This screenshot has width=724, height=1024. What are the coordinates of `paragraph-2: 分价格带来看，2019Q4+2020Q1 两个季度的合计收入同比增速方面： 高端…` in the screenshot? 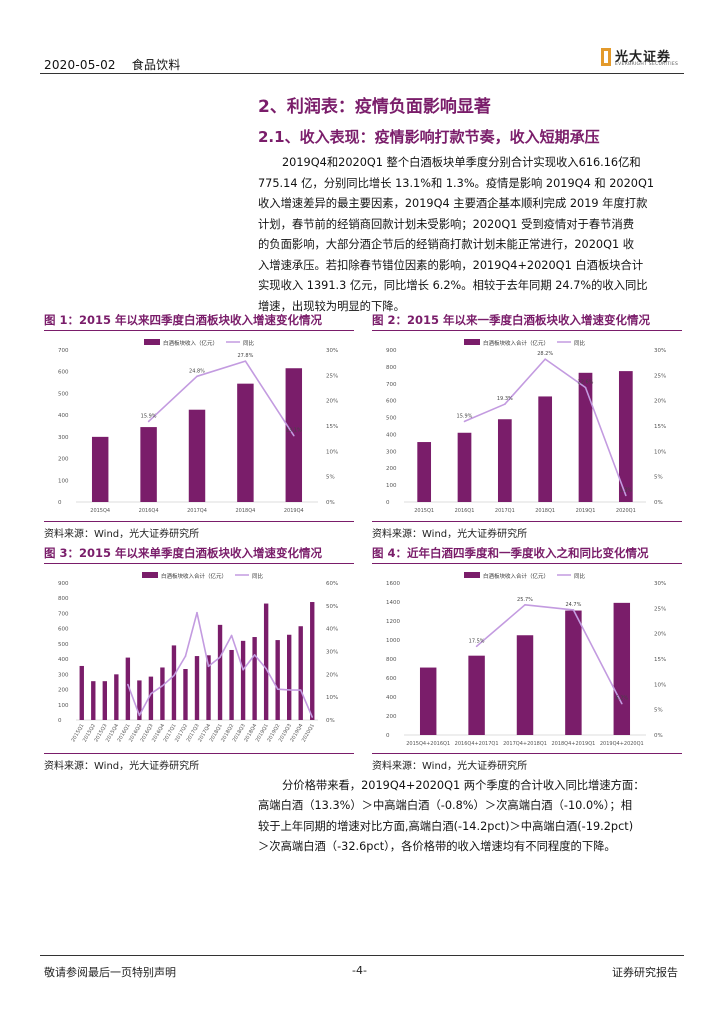 It's located at (471, 816).